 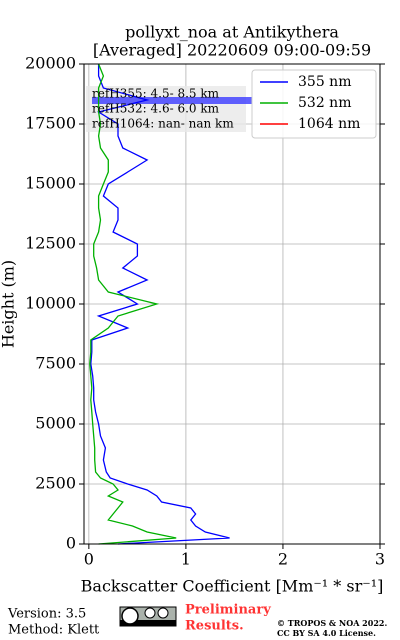 What do you see at coordinates (332, 623) in the screenshot?
I see `copyright: © TROPOS & NOA 2022.` at bounding box center [332, 623].